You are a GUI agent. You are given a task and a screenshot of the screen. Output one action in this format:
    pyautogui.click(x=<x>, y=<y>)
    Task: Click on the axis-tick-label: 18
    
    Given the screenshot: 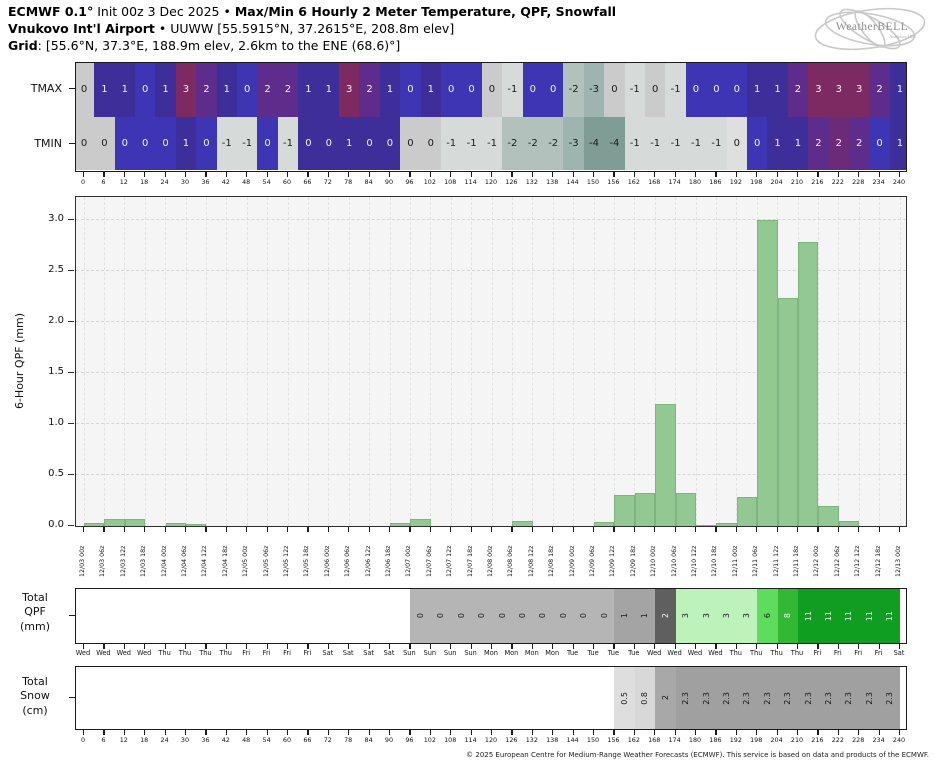 What is the action you would take?
    pyautogui.click(x=144, y=182)
    